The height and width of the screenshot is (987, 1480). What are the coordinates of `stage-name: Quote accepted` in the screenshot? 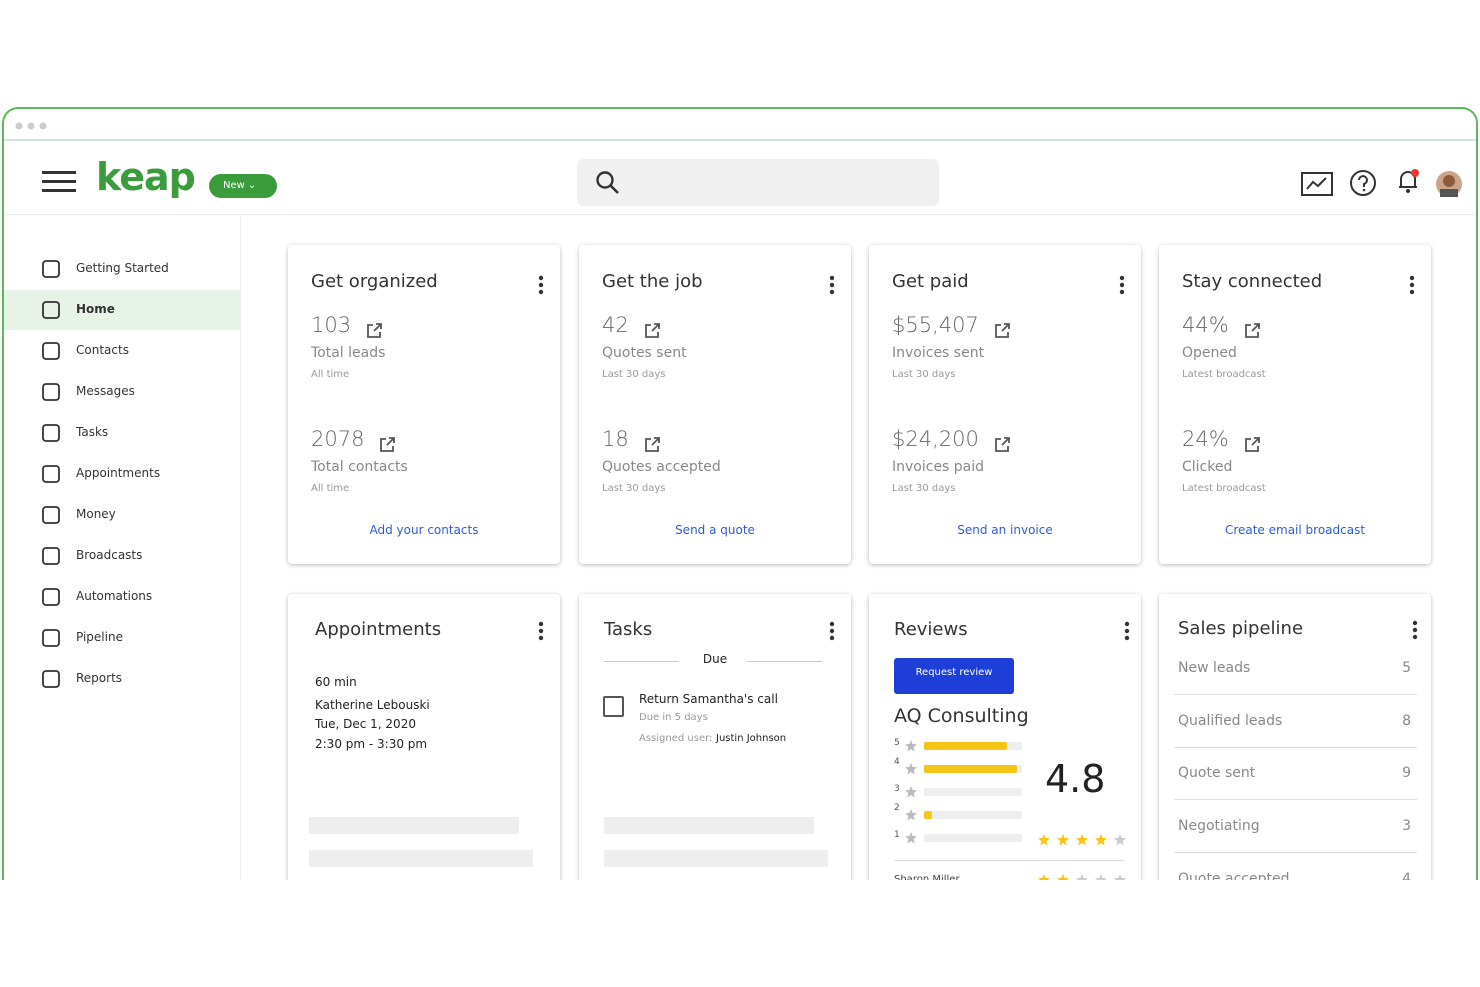 It's located at (1234, 875).